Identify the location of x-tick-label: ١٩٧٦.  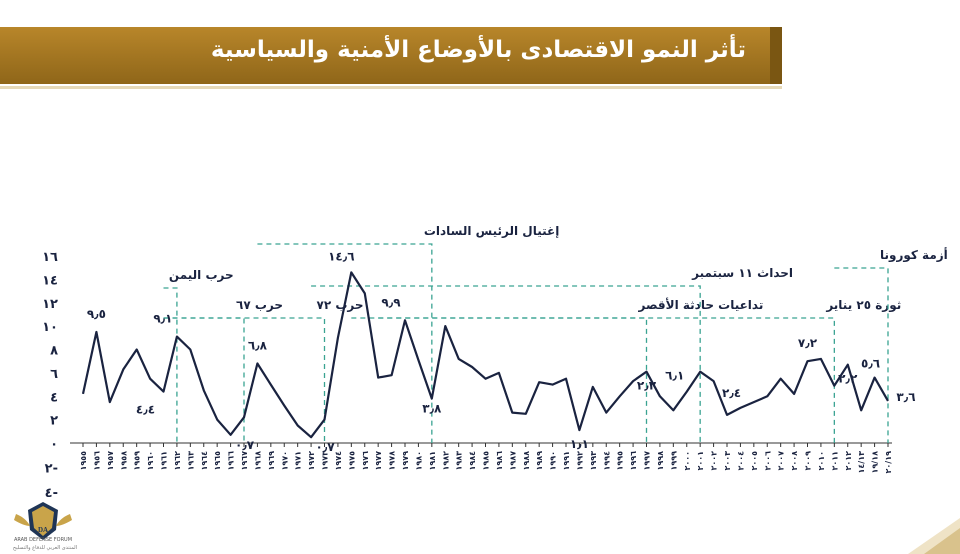
(365, 461).